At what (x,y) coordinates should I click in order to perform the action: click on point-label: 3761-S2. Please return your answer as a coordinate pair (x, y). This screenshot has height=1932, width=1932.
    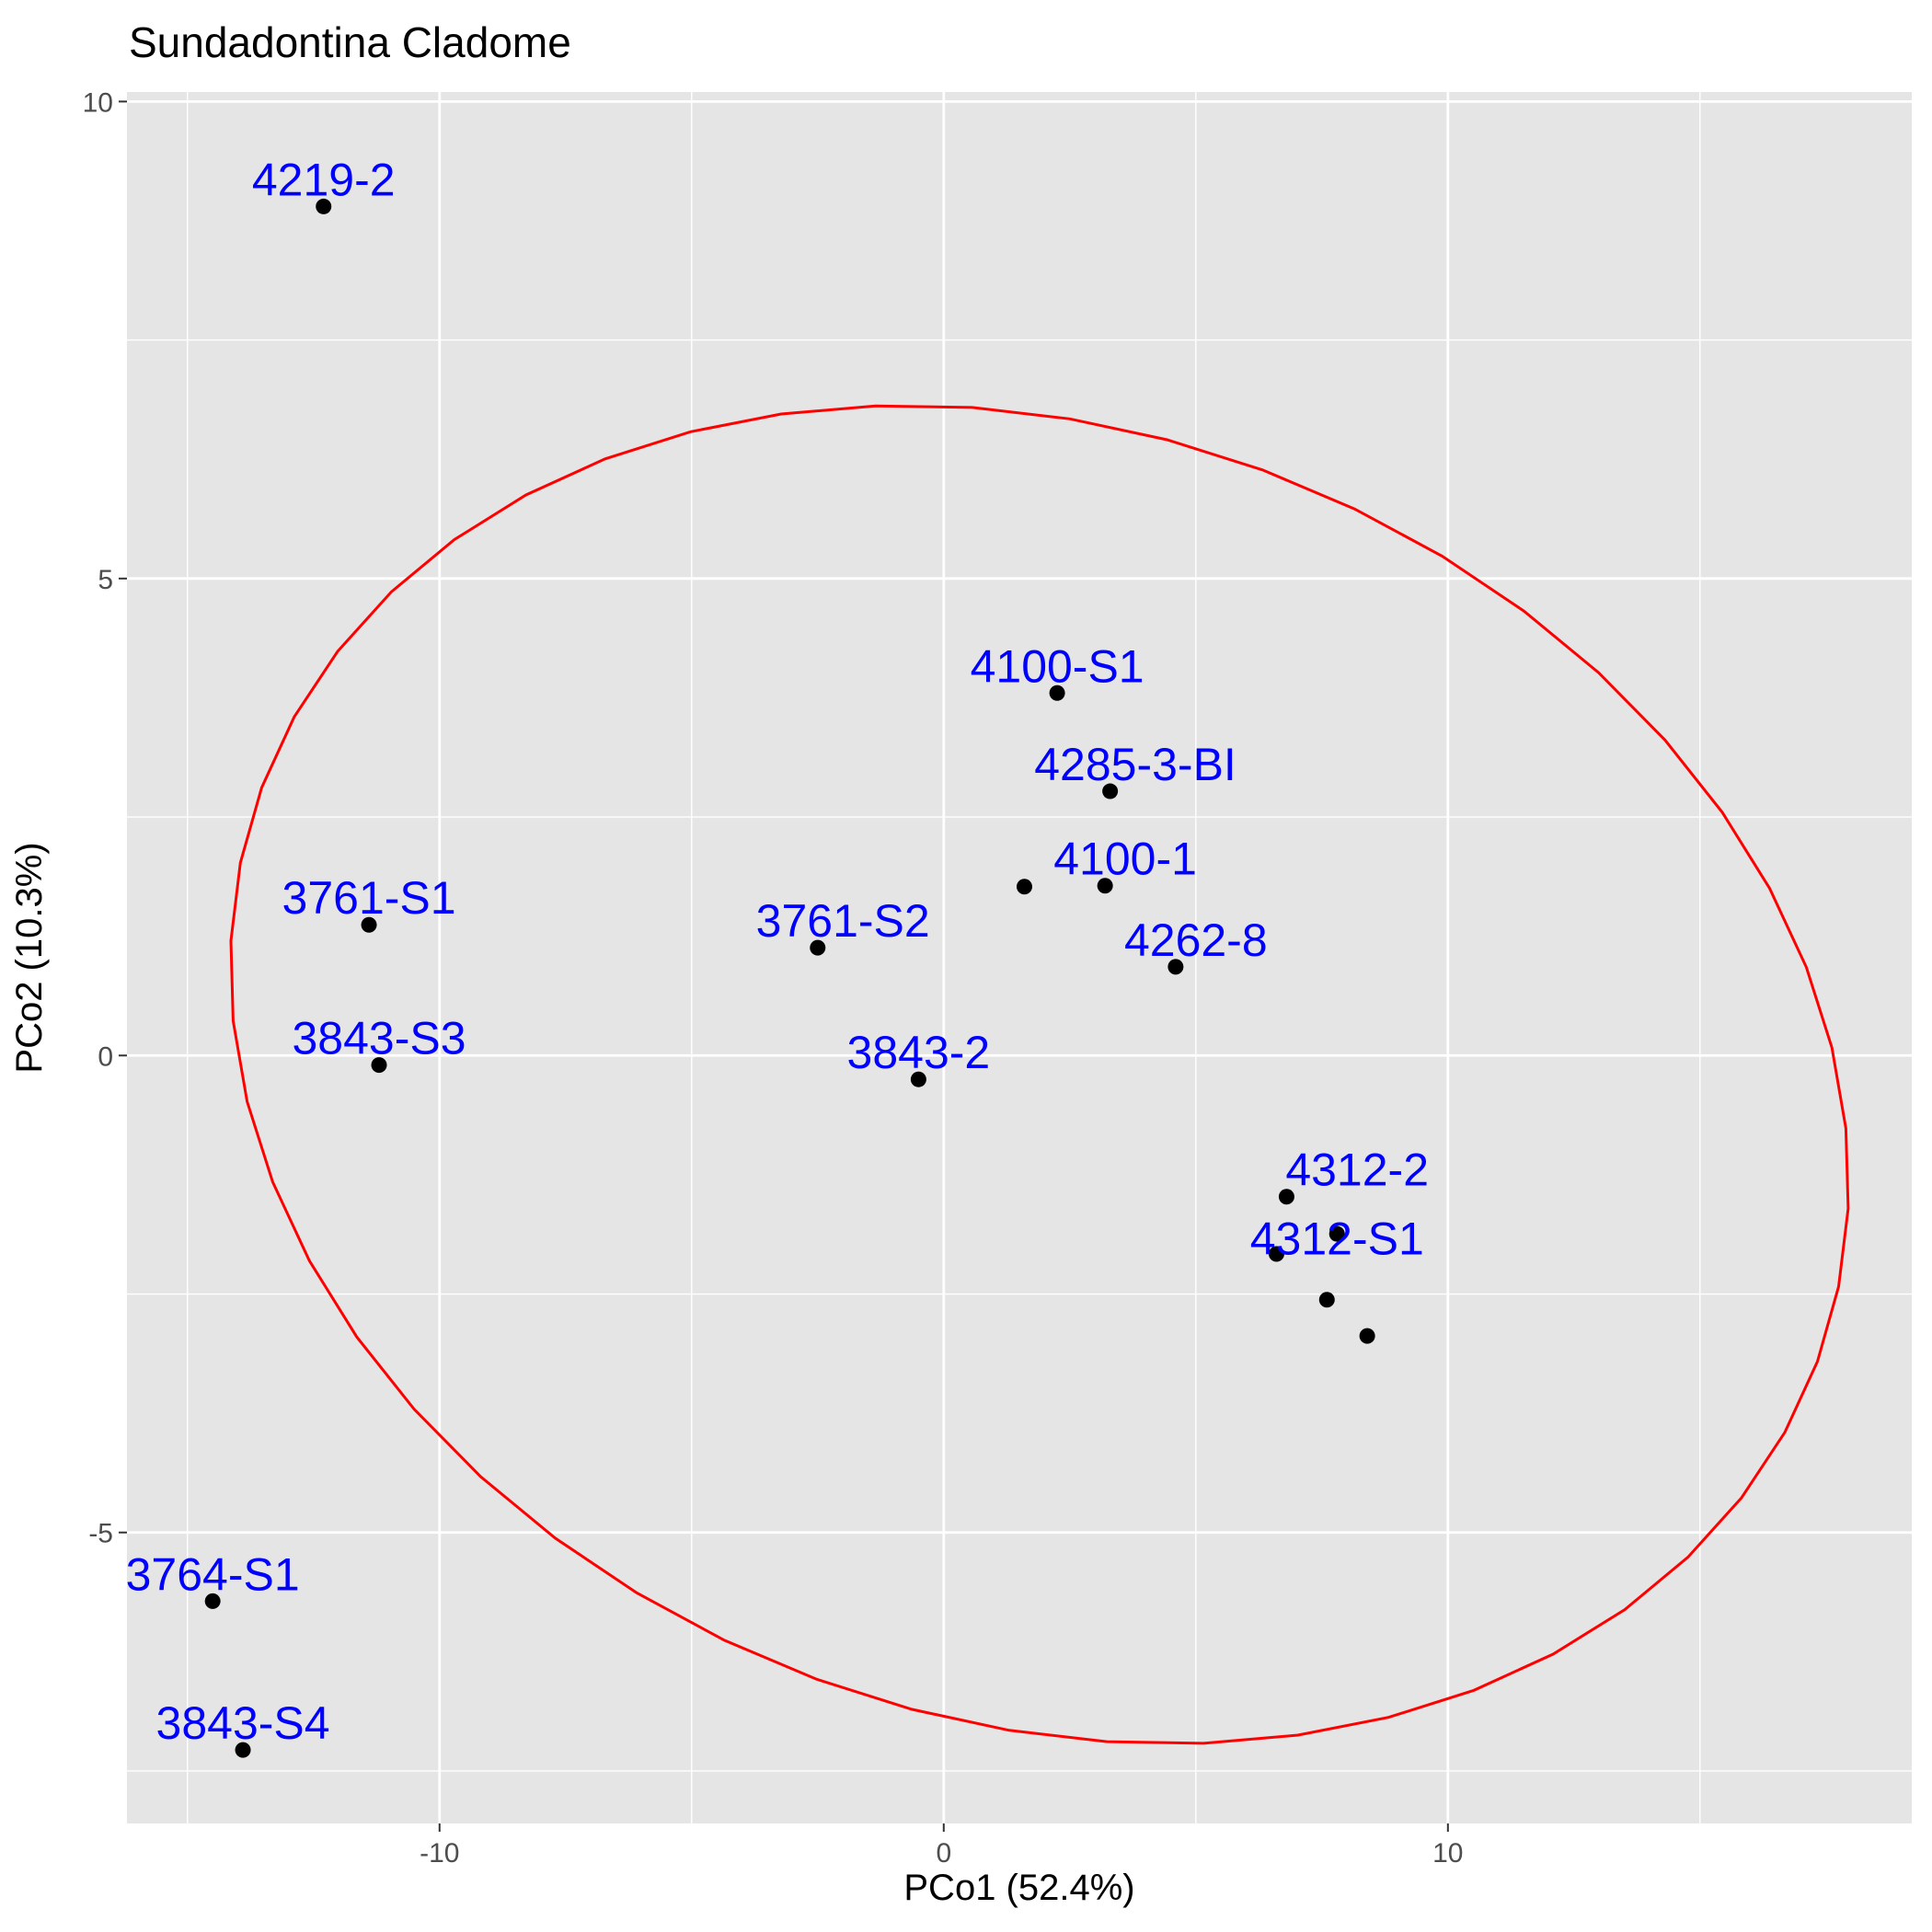
    Looking at the image, I should click on (843, 921).